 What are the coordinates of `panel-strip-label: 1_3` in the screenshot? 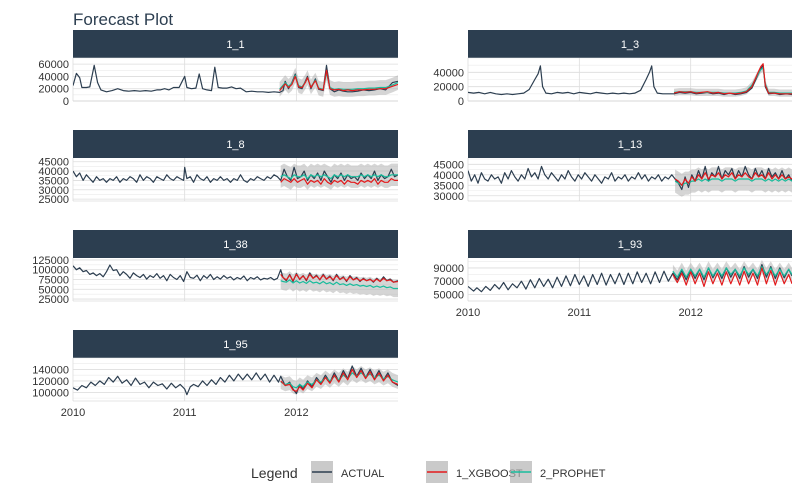 It's located at (630, 45).